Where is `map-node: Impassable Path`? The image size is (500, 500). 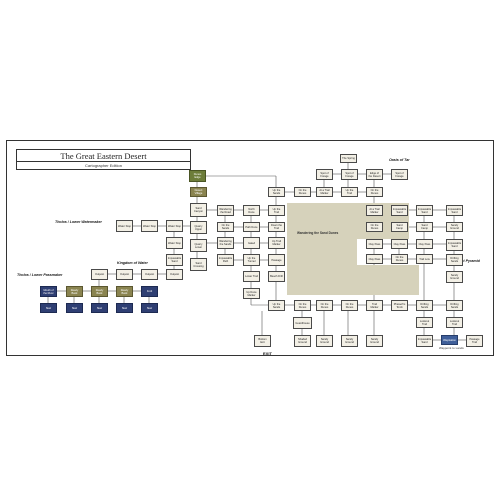 map-node: Impassable Path is located at coordinates (225, 260).